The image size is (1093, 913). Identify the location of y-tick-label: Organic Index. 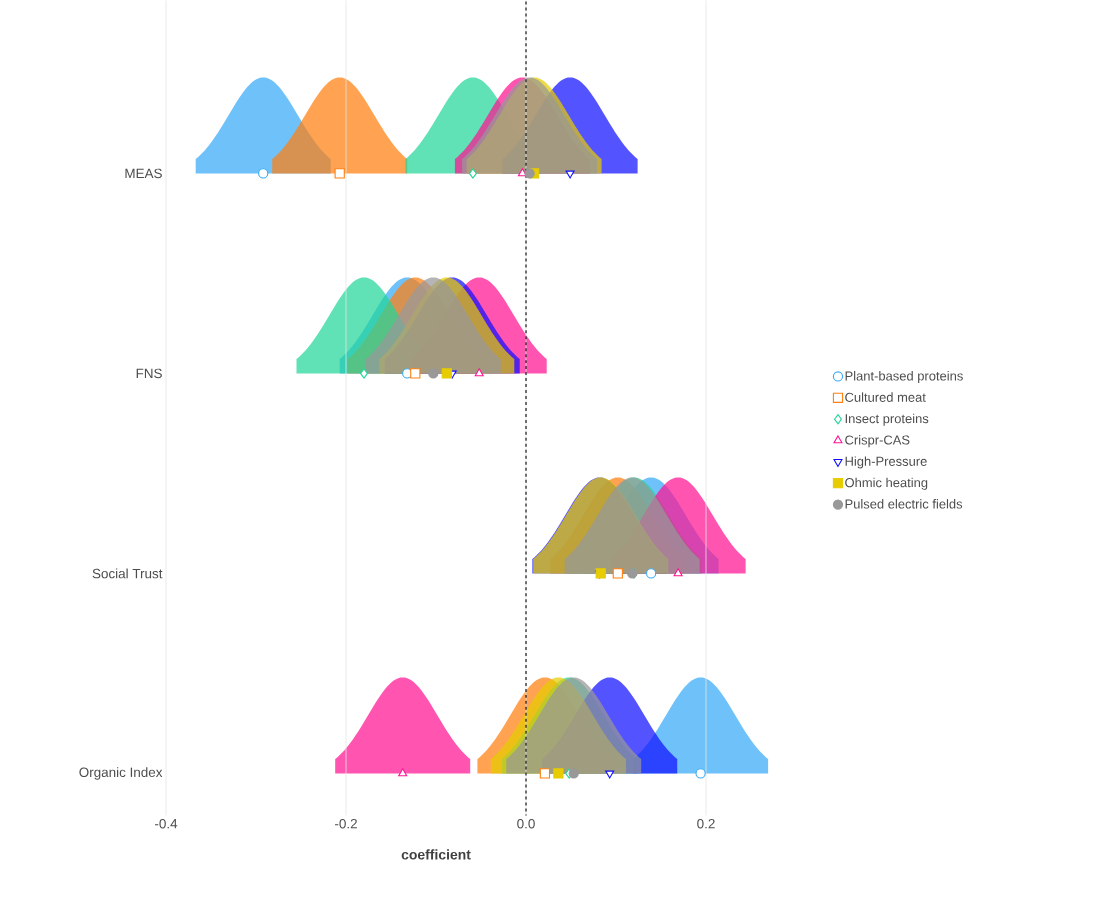
(121, 773).